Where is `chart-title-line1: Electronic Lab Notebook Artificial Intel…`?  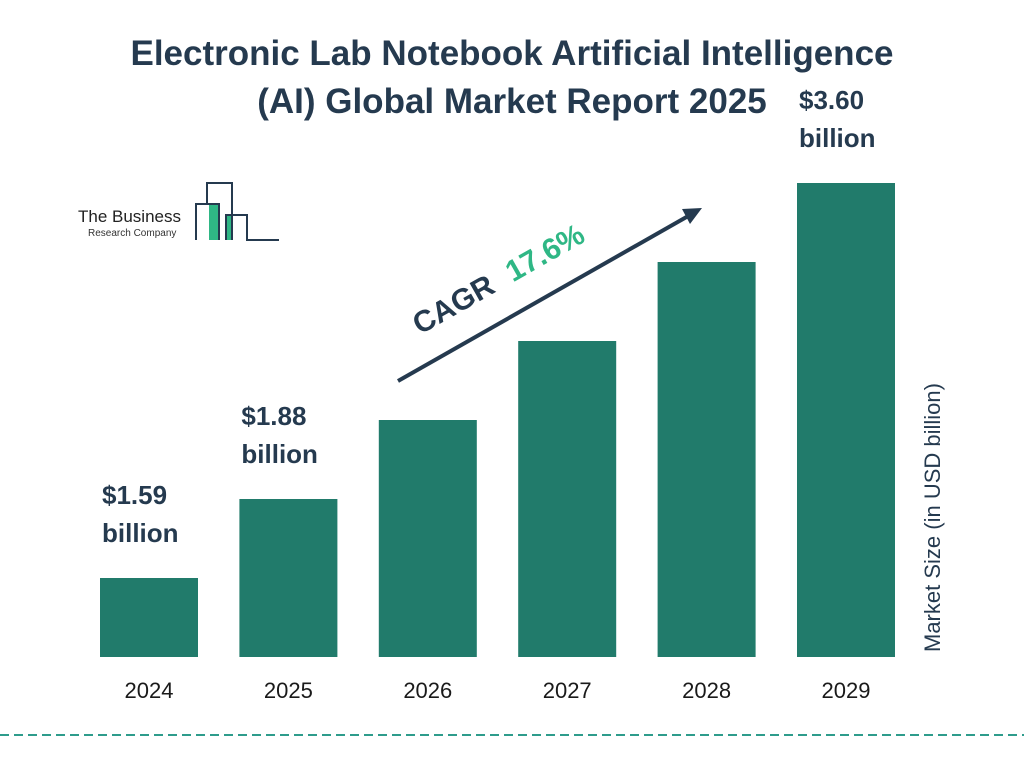 chart-title-line1: Electronic Lab Notebook Artificial Intel… is located at coordinates (512, 53).